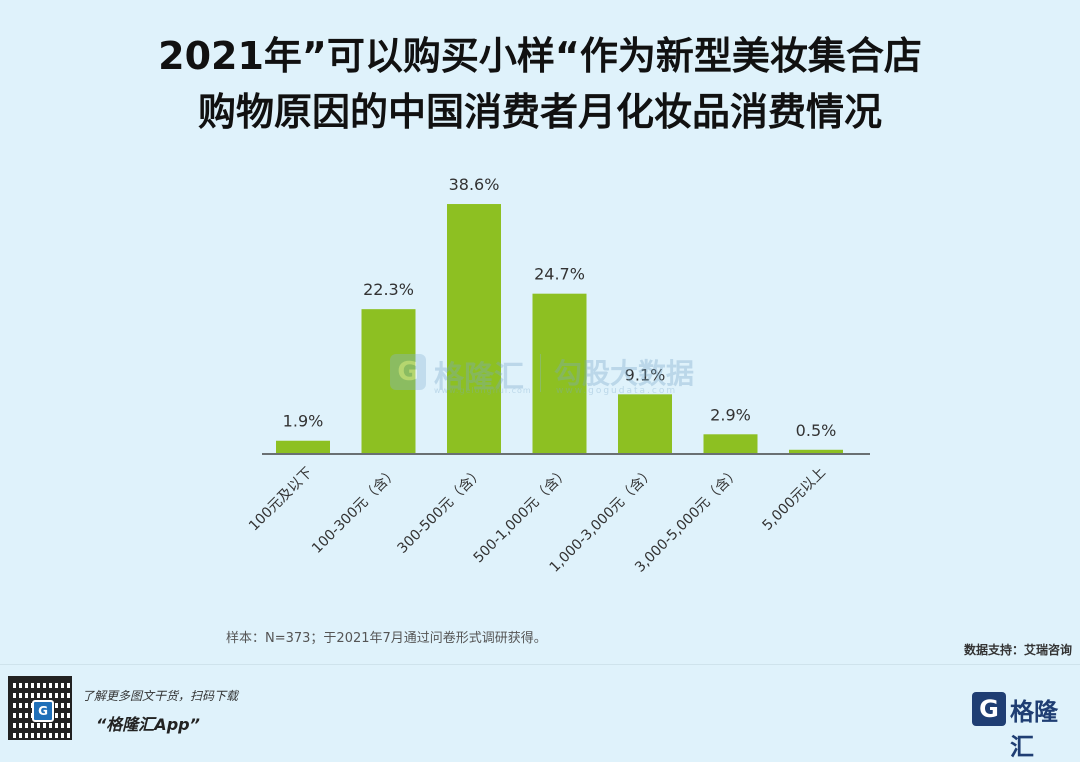 The width and height of the screenshot is (1080, 762). Describe the element at coordinates (989, 709) in the screenshot. I see `brand-logo-icon: G` at that location.